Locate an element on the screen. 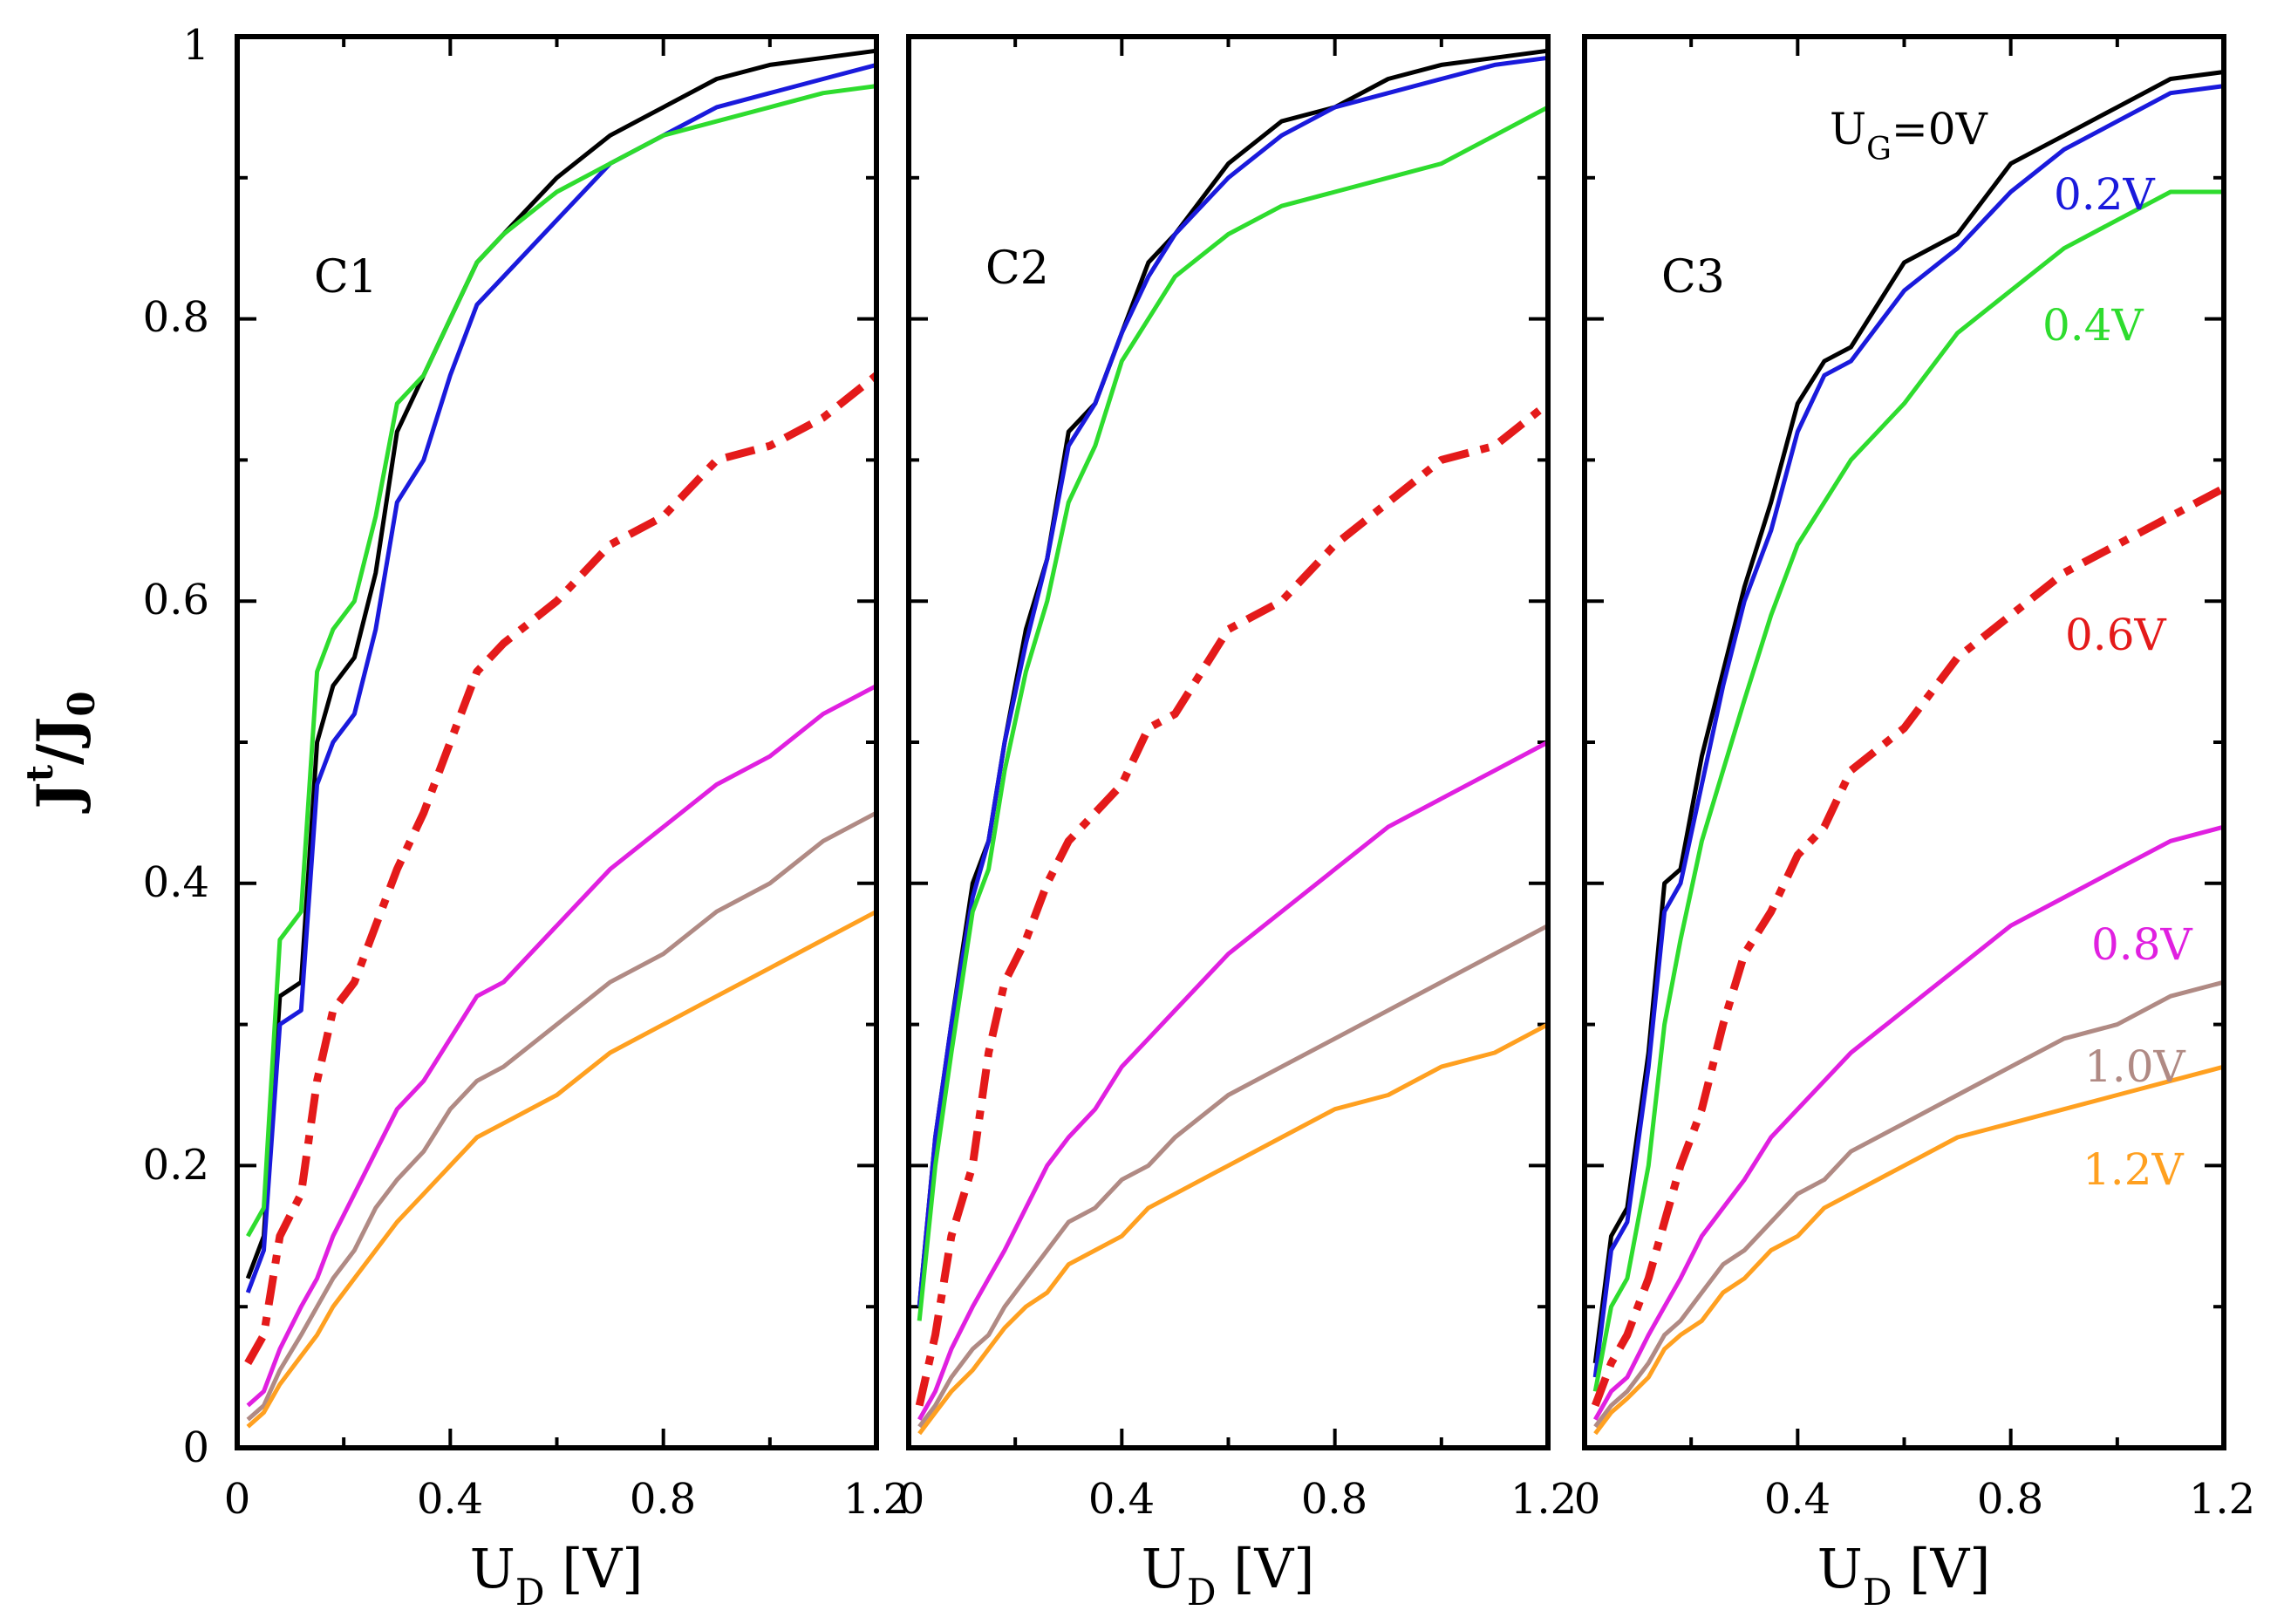  annotation-0.2v: 0.2V is located at coordinates (2105, 194).